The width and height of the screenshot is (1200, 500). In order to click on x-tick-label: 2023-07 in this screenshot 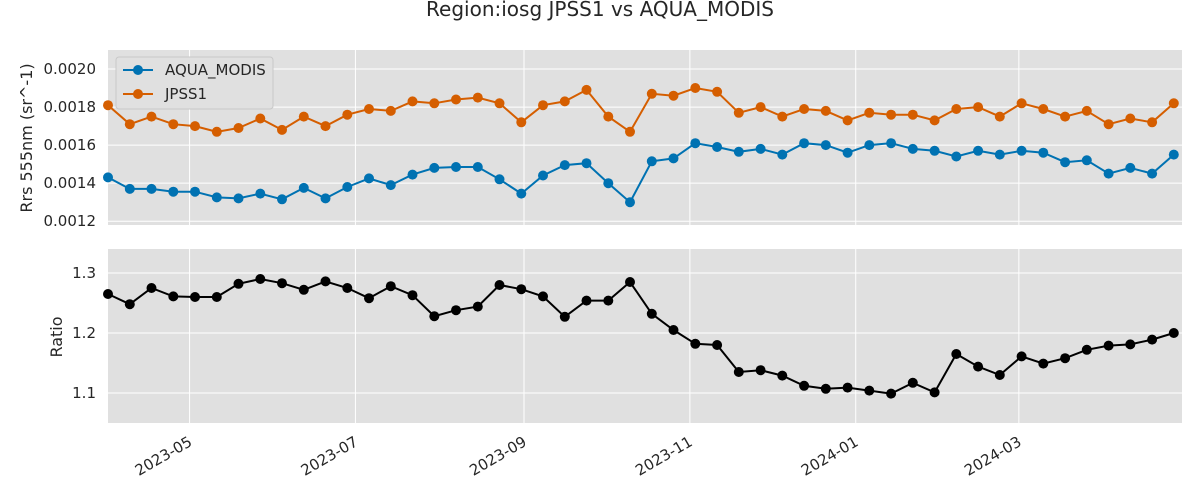, I will do `click(329, 456)`.